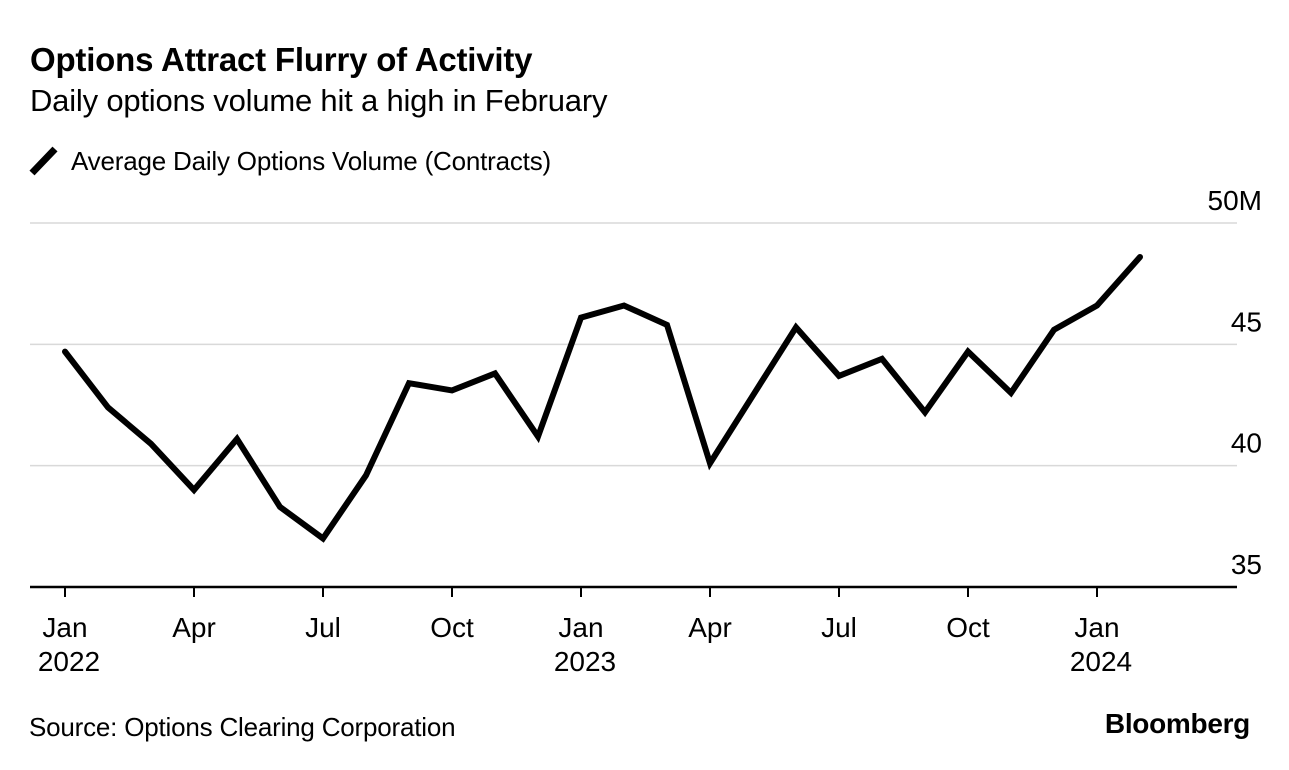  I want to click on y-tick-label: 35, so click(1246, 564).